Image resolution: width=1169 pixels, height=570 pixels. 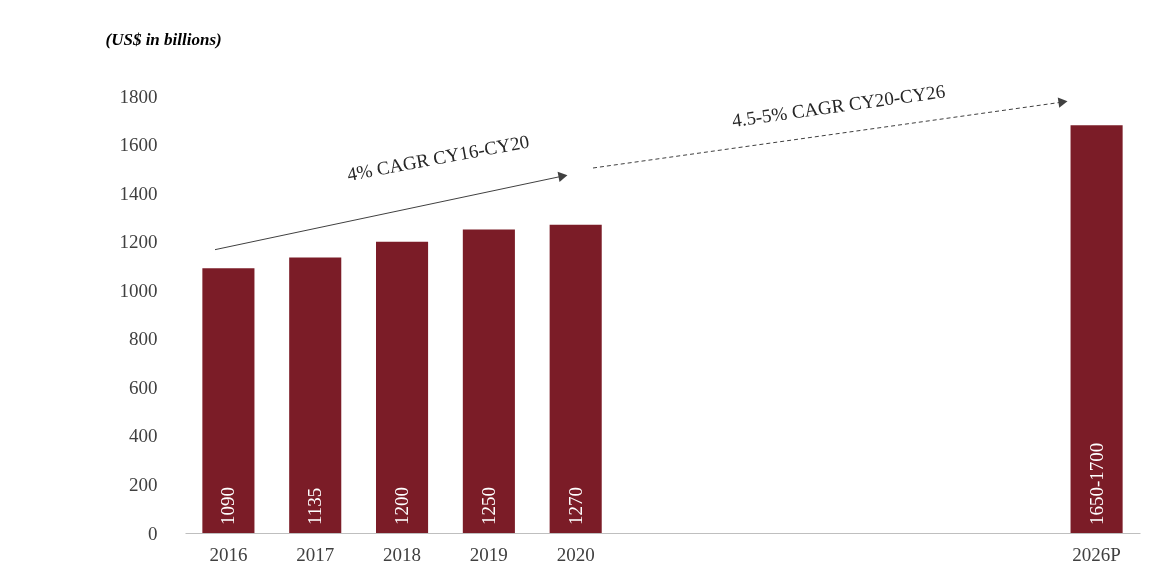 What do you see at coordinates (228, 506) in the screenshot?
I see `data-label: 1090` at bounding box center [228, 506].